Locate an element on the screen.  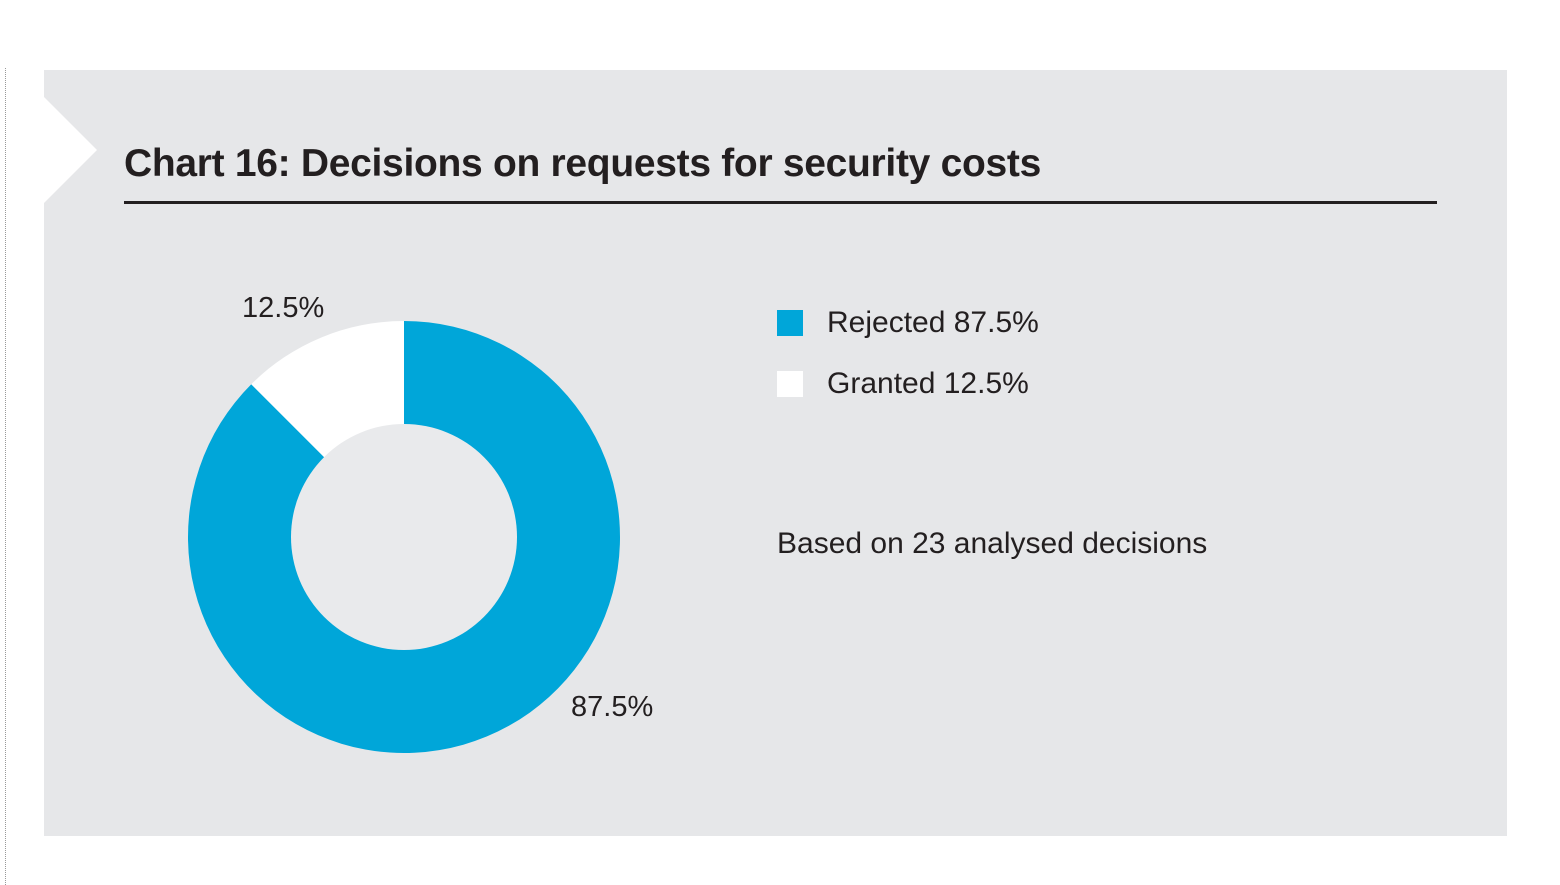
data-label-rejected: 87.5% is located at coordinates (612, 707).